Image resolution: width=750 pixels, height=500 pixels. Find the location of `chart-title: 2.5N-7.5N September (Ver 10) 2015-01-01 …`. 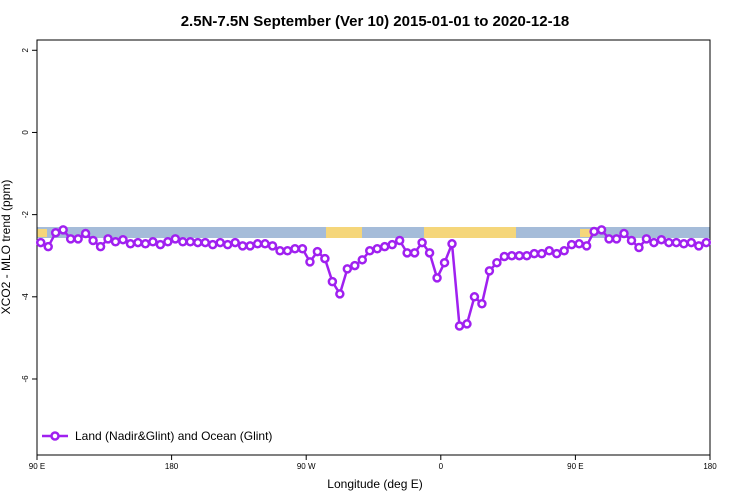

chart-title: 2.5N-7.5N September (Ver 10) 2015-01-01 … is located at coordinates (375, 21).